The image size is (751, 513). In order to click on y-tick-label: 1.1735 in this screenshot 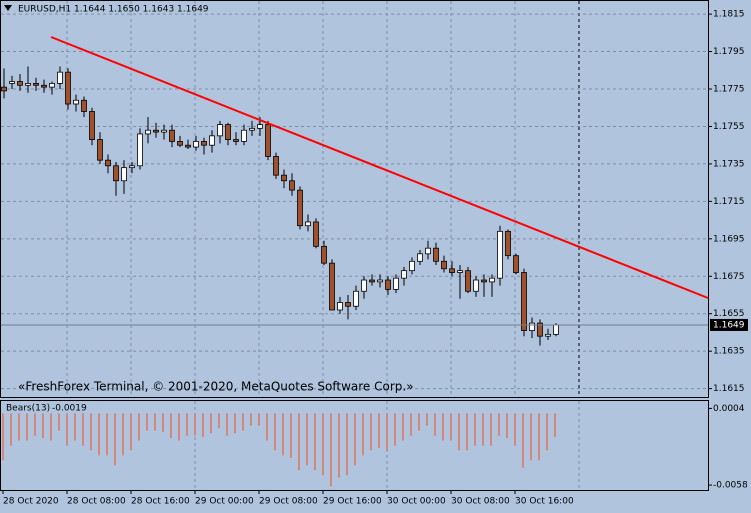, I will do `click(729, 164)`.